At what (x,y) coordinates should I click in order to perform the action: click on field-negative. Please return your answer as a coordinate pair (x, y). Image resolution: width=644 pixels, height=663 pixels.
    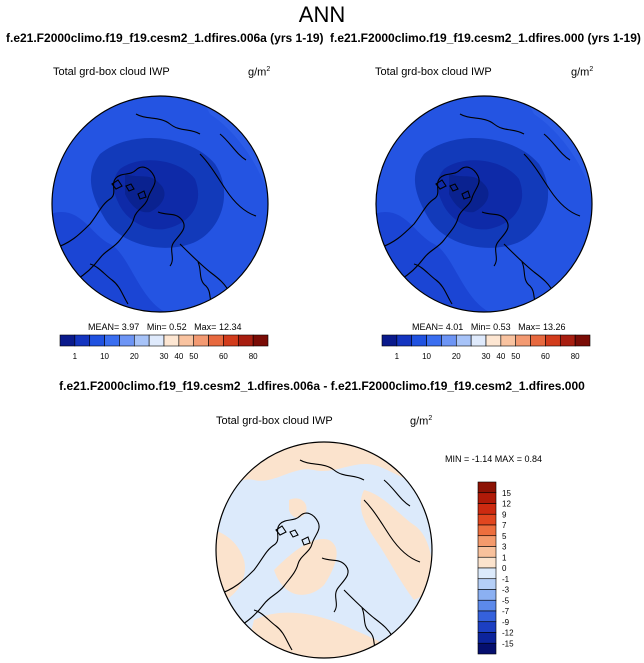
    Looking at the image, I should click on (354, 604).